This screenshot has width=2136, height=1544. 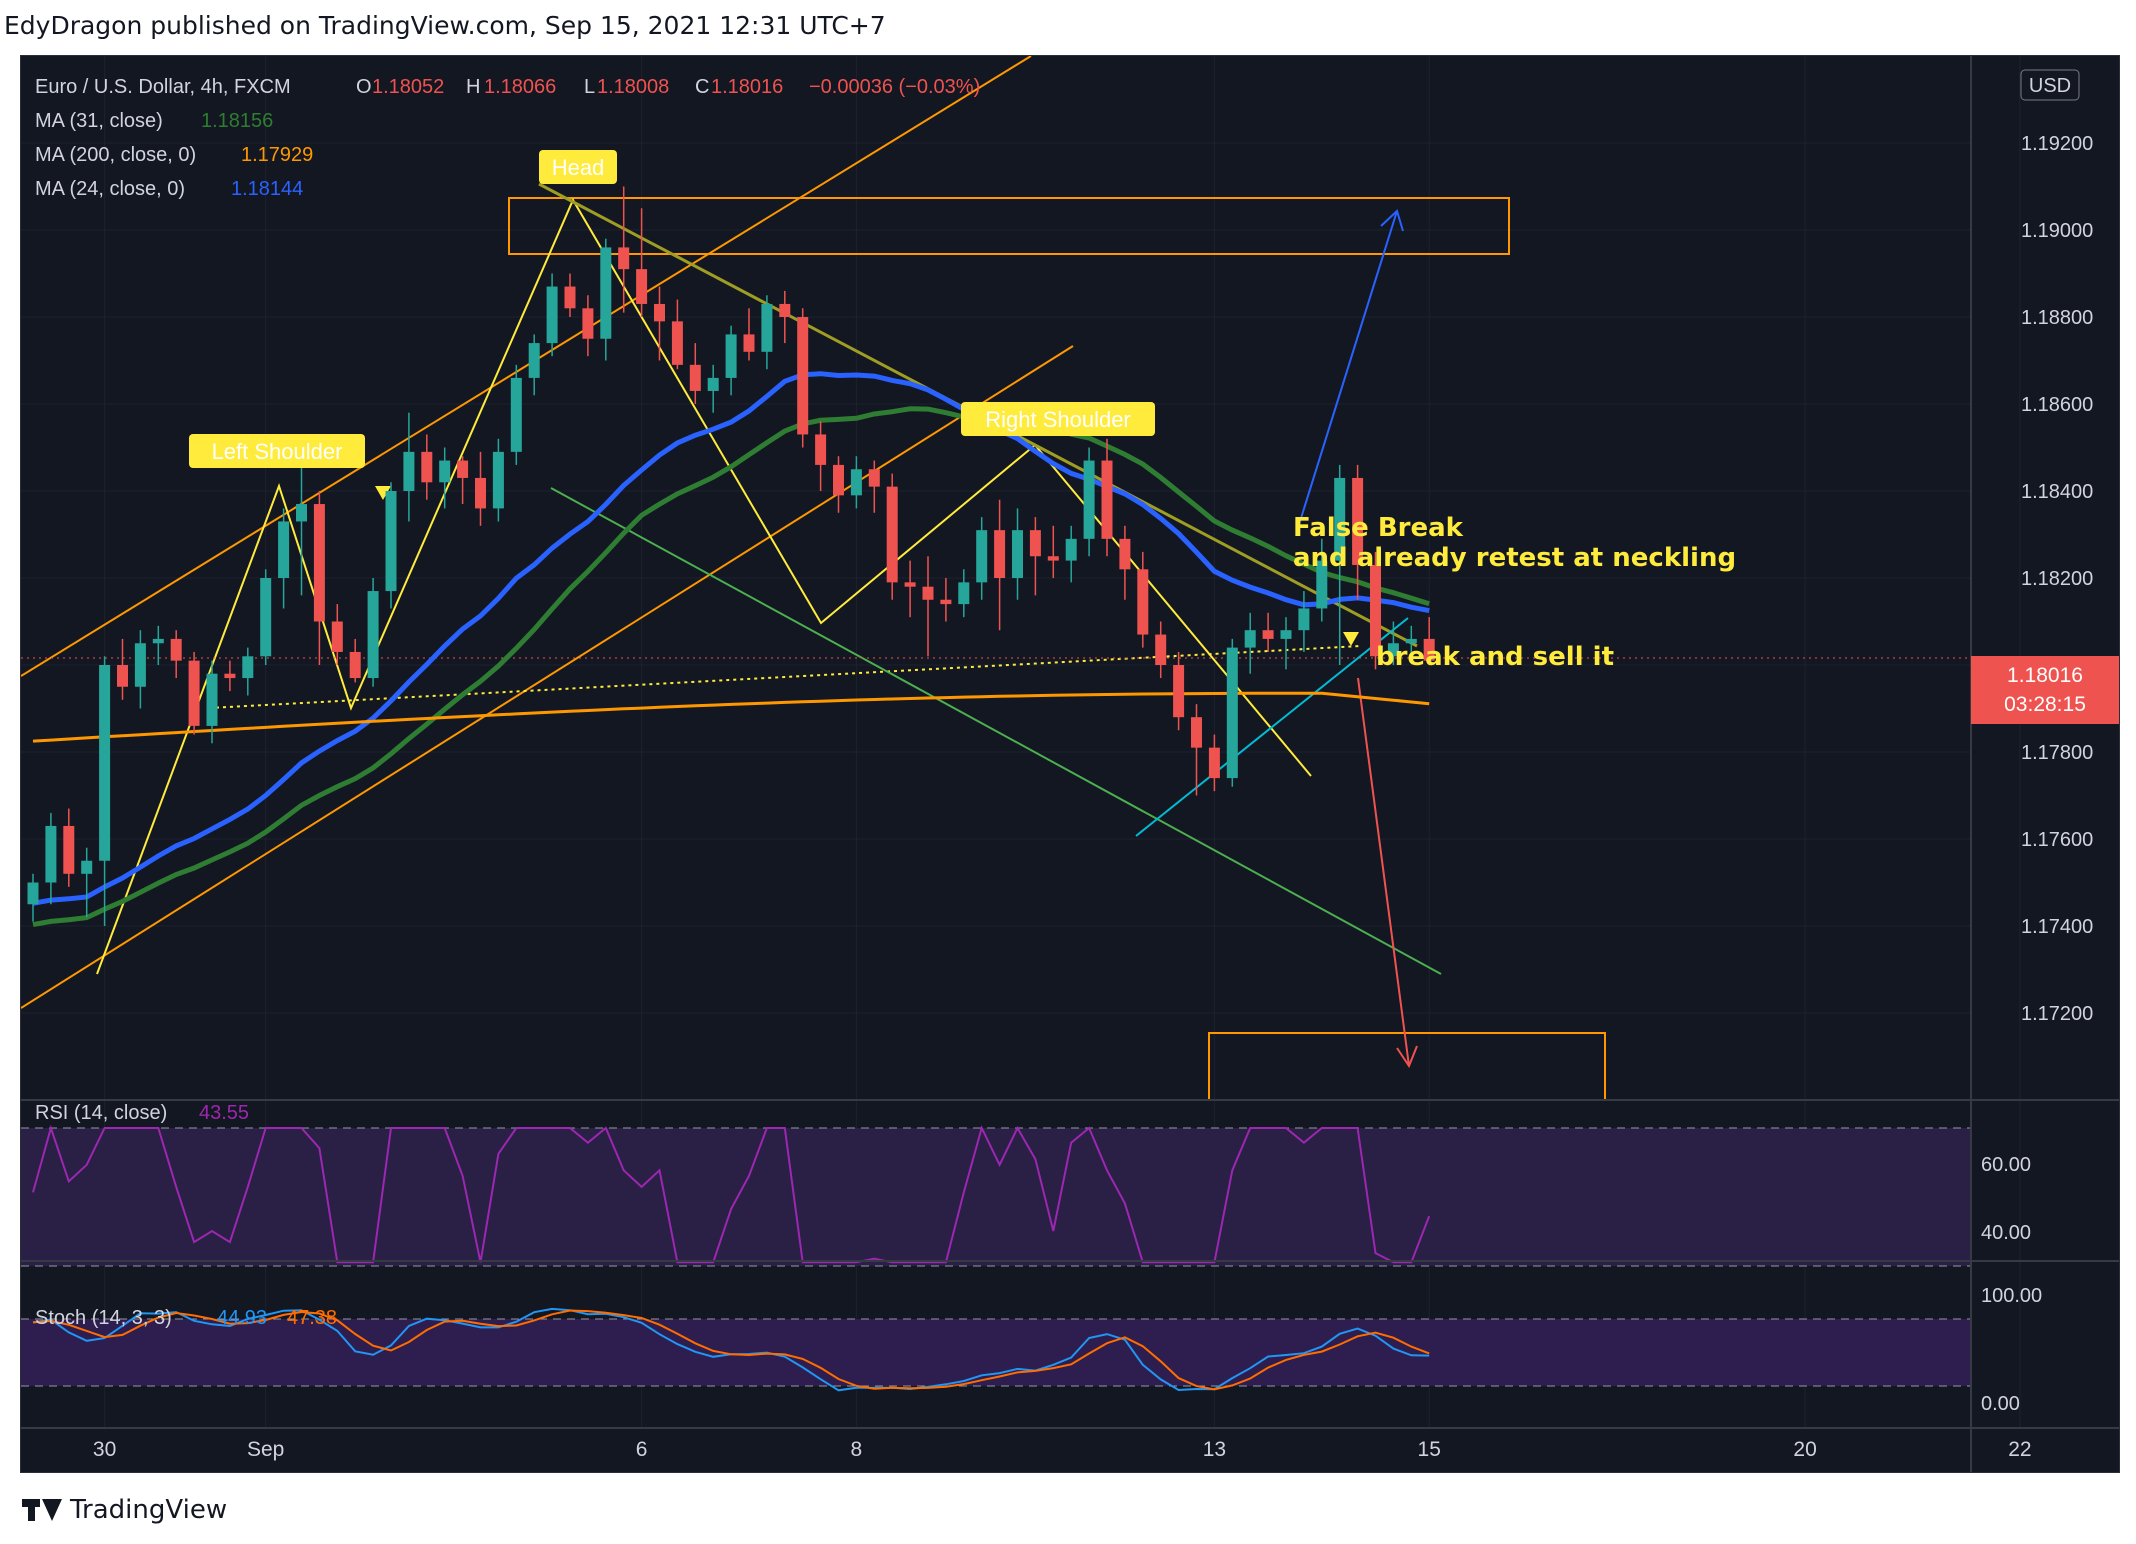 I want to click on rsi-tick-60: 60.00, so click(x=2006, y=1165).